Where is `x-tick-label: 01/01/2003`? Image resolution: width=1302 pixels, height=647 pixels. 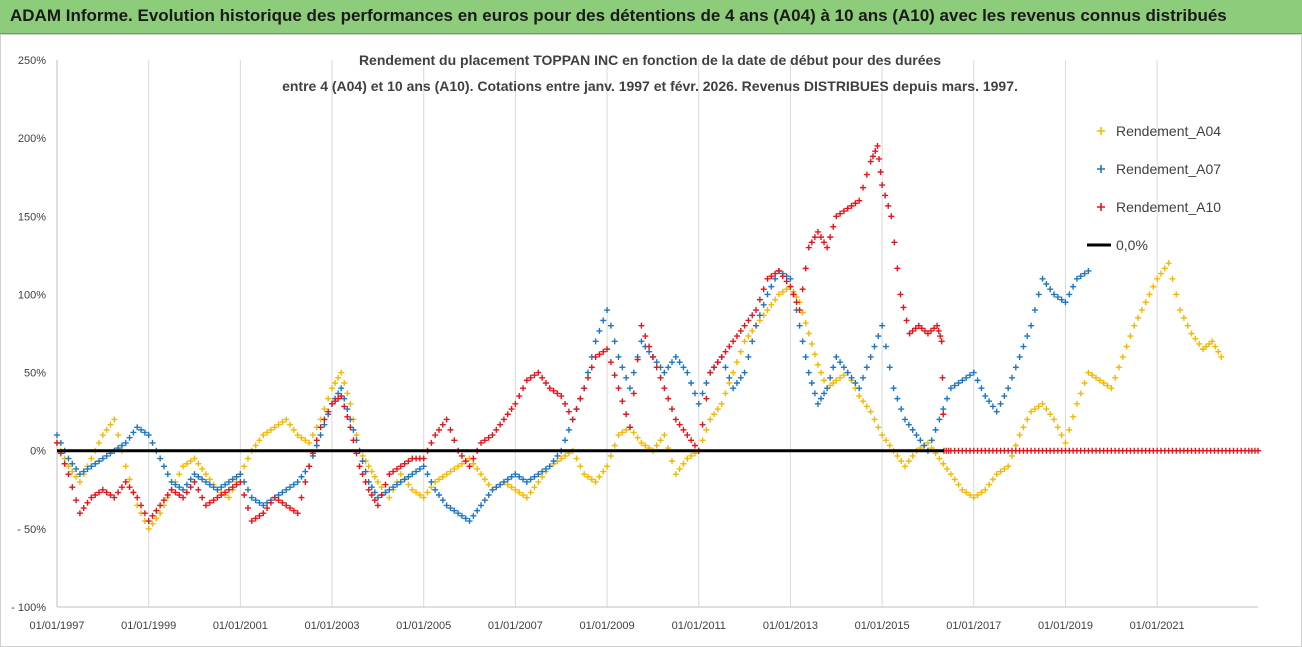 x-tick-label: 01/01/2003 is located at coordinates (332, 626).